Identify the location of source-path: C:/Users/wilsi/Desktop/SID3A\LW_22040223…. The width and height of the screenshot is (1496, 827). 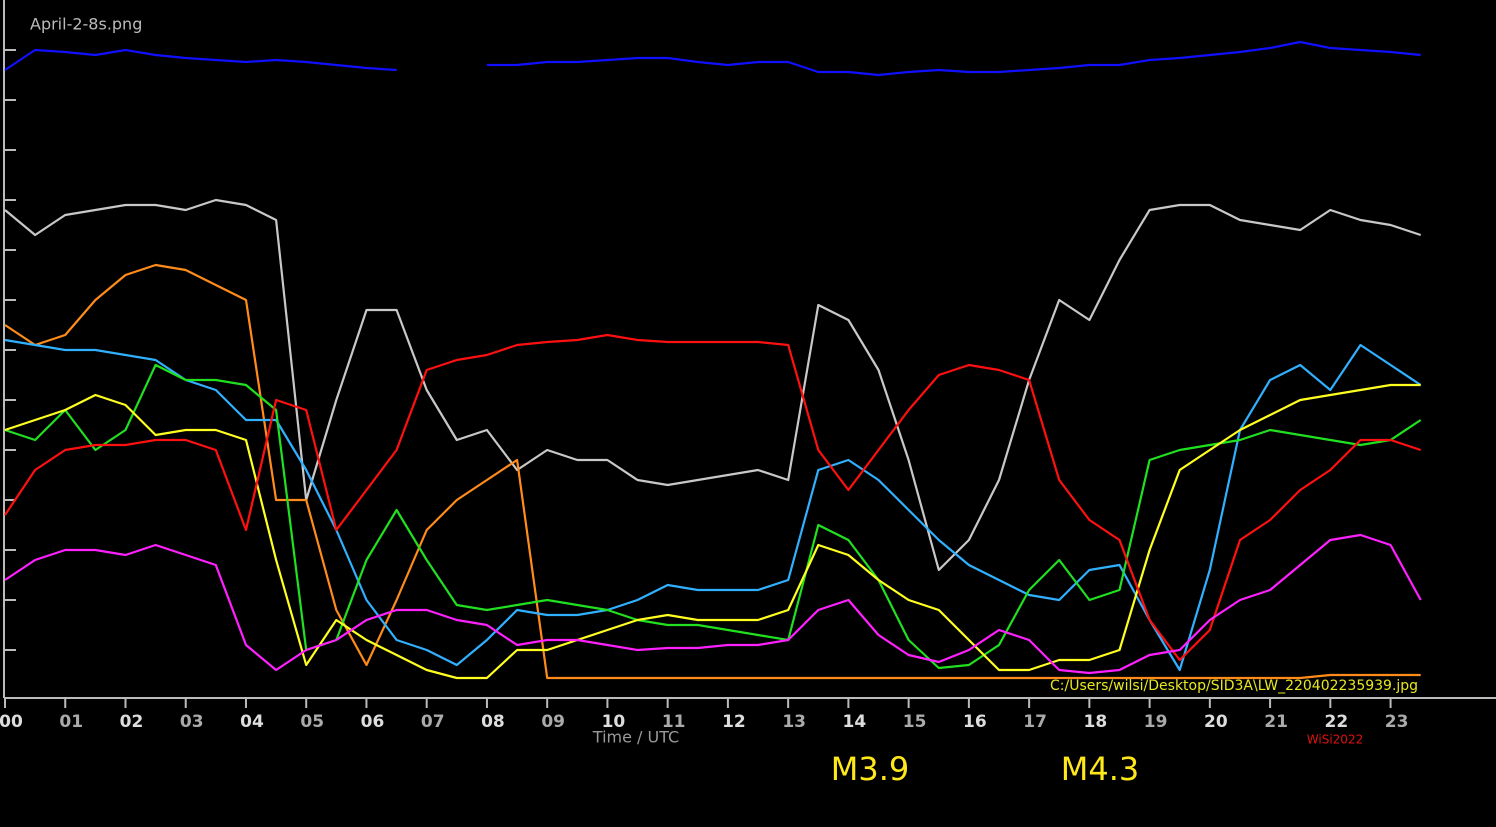
(1234, 686).